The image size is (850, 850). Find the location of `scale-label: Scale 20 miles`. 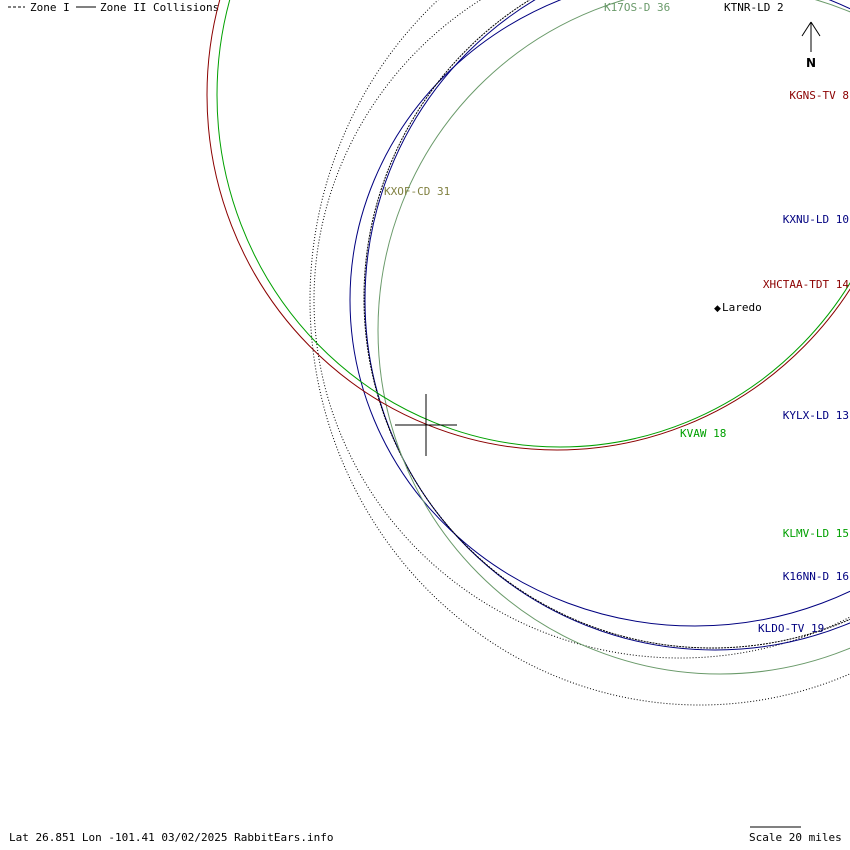

scale-label: Scale 20 miles is located at coordinates (795, 837).